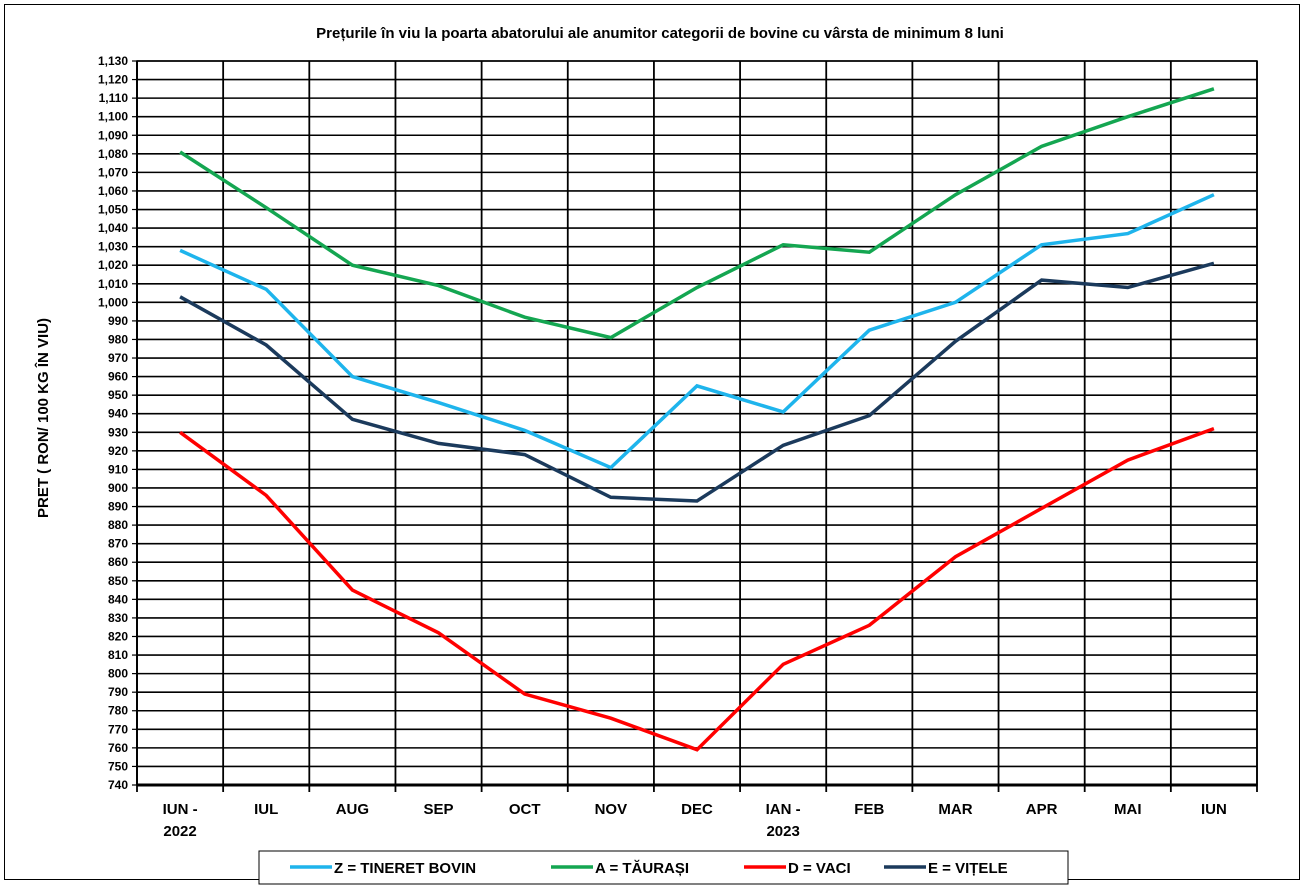 The width and height of the screenshot is (1306, 885). Describe the element at coordinates (118, 321) in the screenshot. I see `y-tick-label: 990` at that location.